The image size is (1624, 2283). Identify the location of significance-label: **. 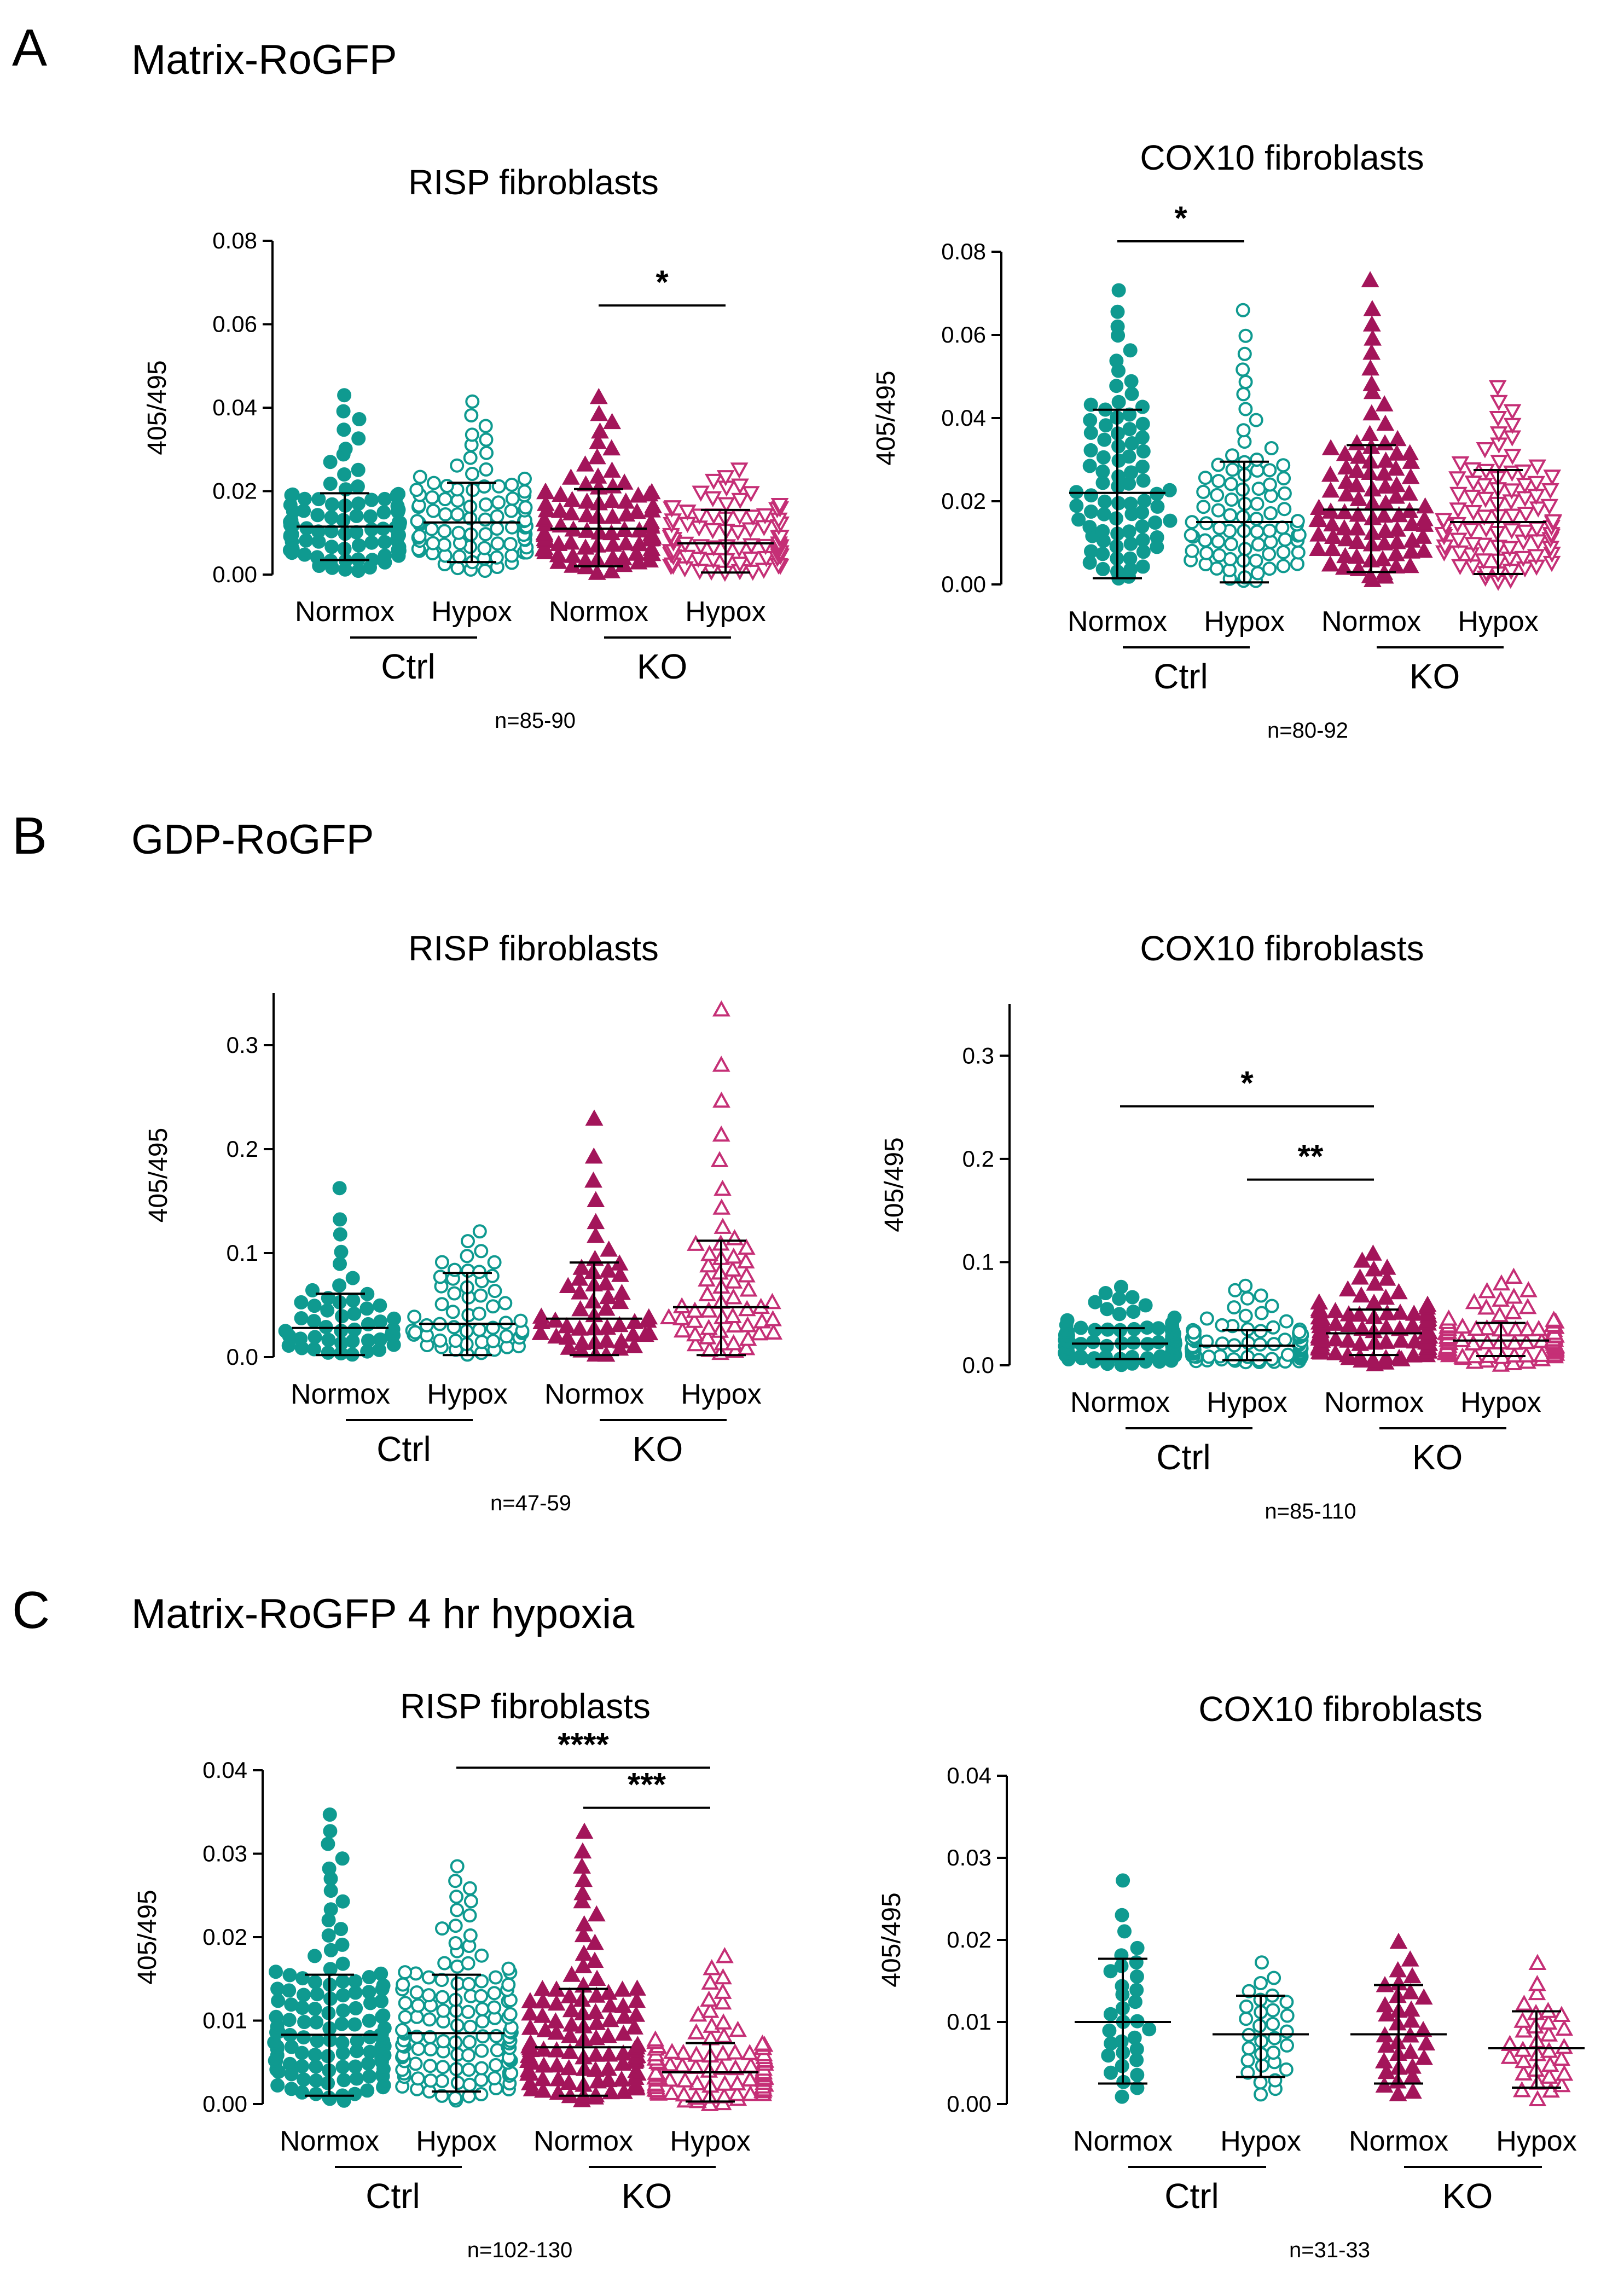
(1311, 1156).